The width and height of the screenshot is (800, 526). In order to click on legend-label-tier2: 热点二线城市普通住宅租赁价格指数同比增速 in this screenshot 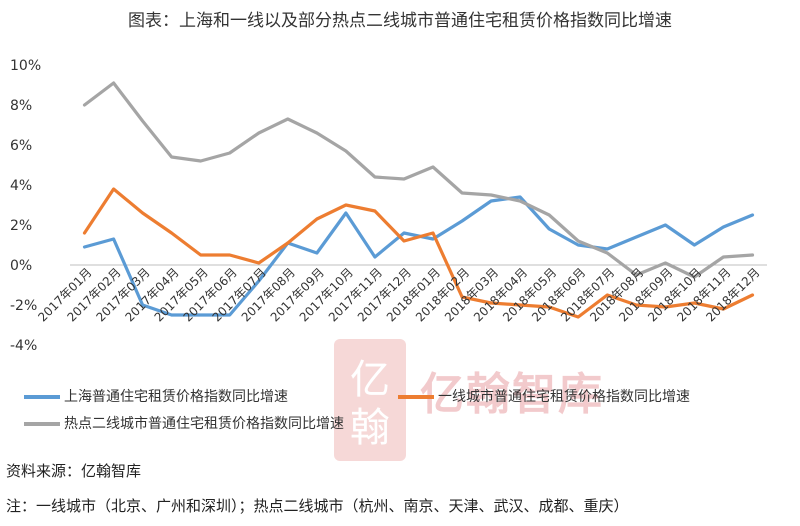, I will do `click(204, 424)`.